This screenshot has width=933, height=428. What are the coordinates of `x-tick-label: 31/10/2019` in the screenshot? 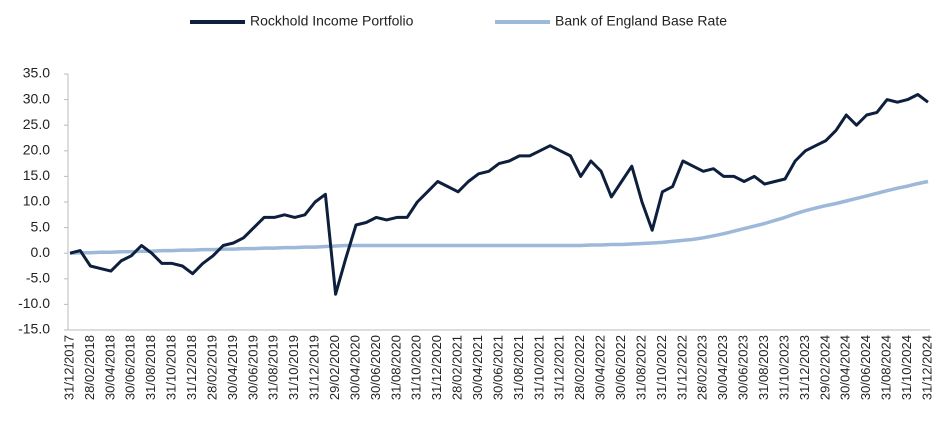 It's located at (293, 367).